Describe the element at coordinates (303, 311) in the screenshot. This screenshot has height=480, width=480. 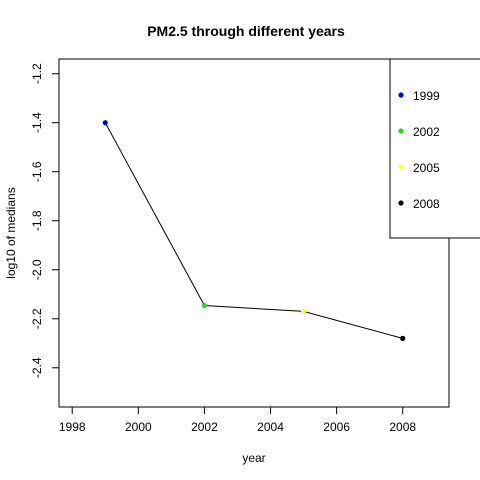
I see `data-point-2005` at that location.